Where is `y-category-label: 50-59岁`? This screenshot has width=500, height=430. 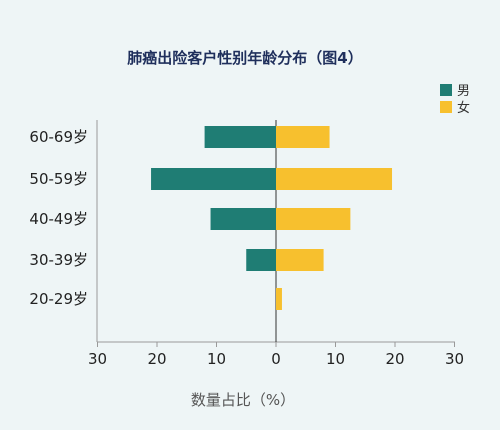 y-category-label: 50-59岁 is located at coordinates (58, 179).